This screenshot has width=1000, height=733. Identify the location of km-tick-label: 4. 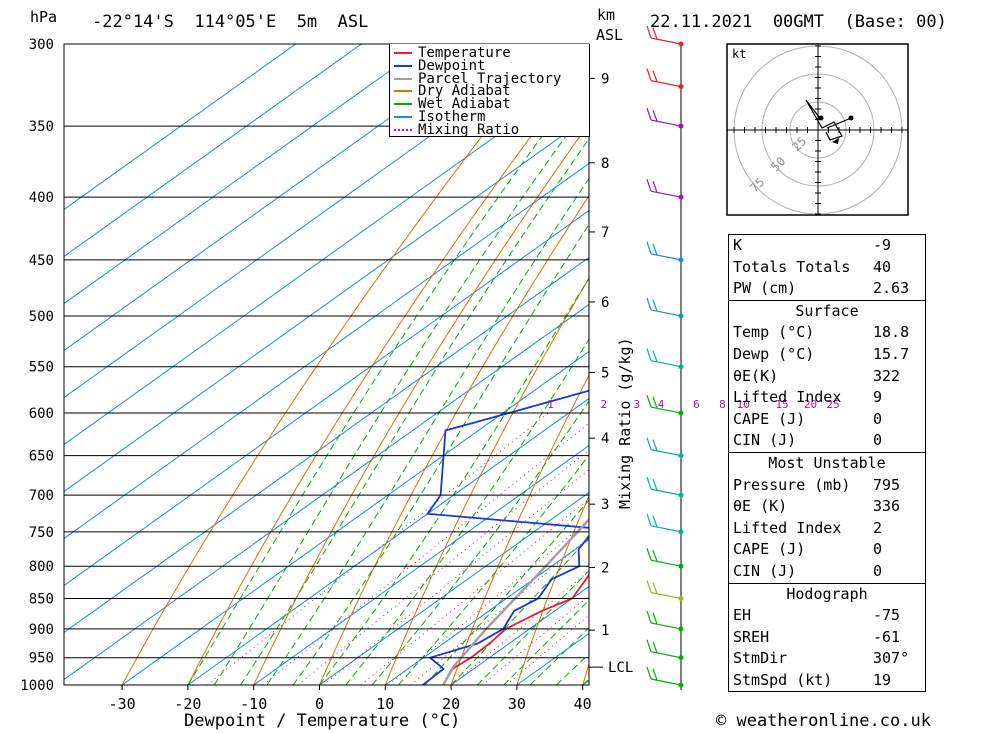
(605, 439).